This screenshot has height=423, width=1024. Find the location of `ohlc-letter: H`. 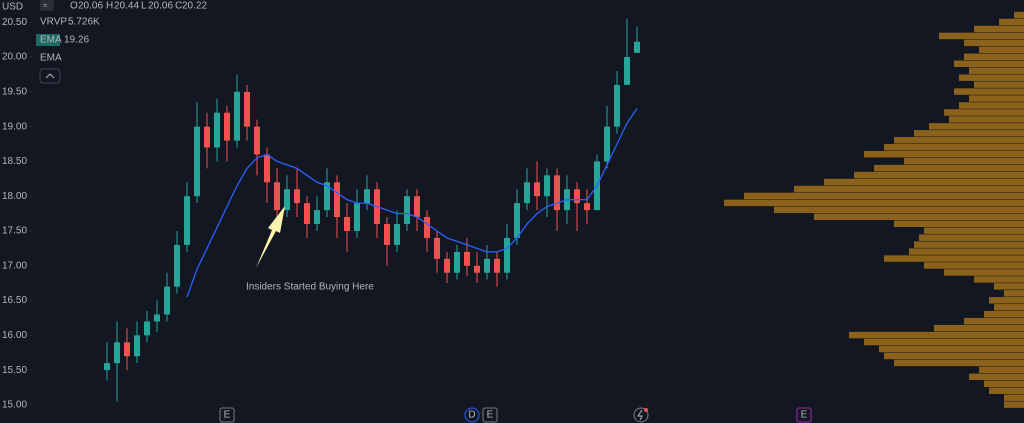

ohlc-letter: H is located at coordinates (109, 6).